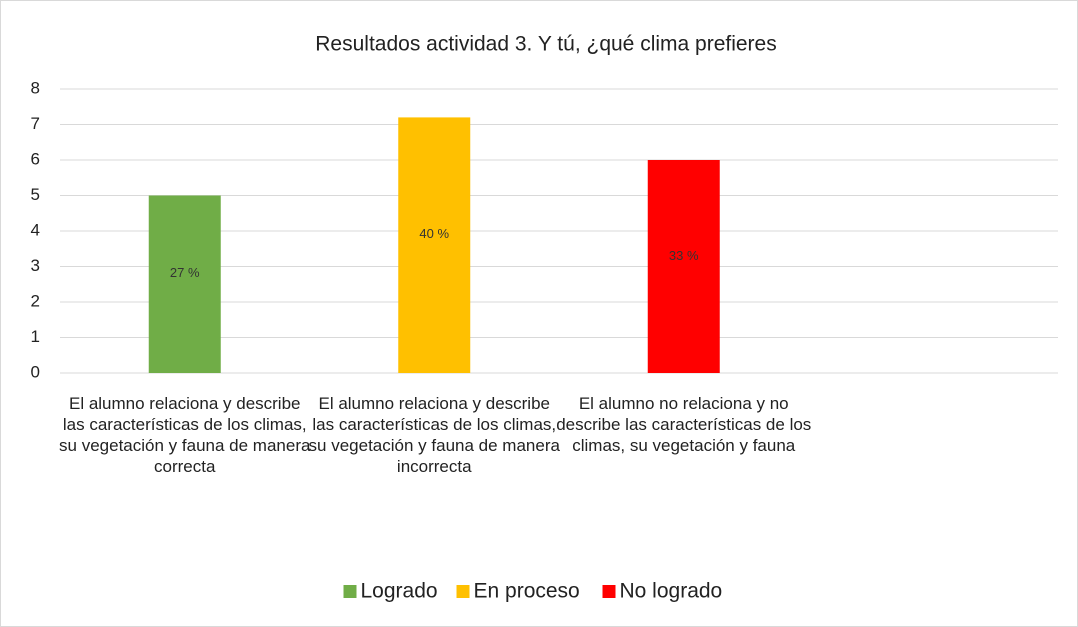  What do you see at coordinates (35, 158) in the screenshot?
I see `y-tick-label: 6` at bounding box center [35, 158].